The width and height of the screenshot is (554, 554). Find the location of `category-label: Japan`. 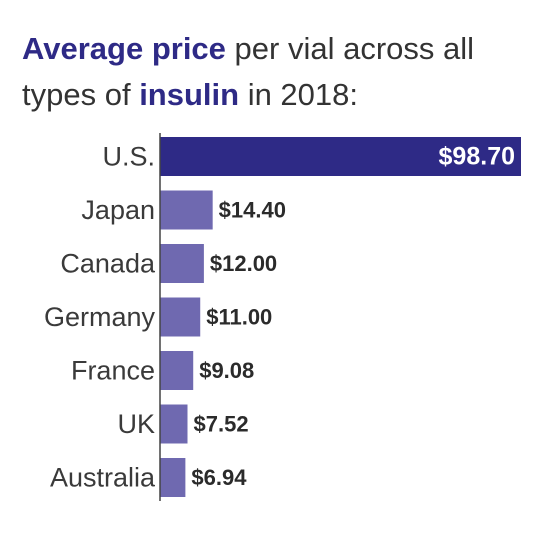

category-label: Japan is located at coordinates (118, 210).